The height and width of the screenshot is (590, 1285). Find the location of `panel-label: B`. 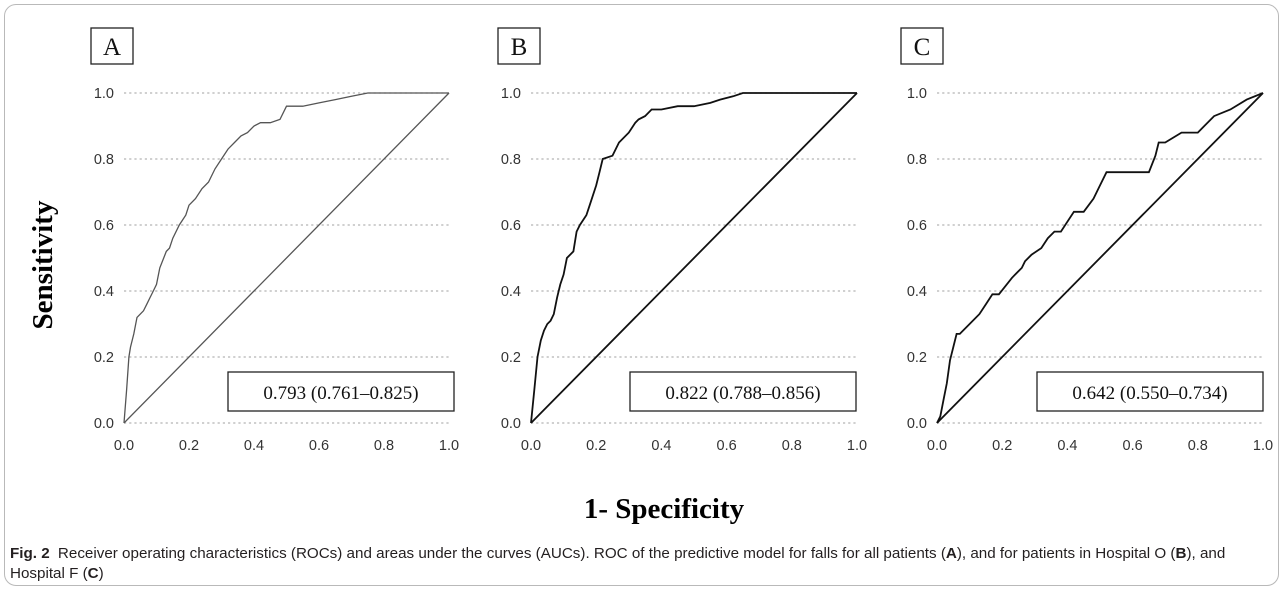

panel-label: B is located at coordinates (519, 47).